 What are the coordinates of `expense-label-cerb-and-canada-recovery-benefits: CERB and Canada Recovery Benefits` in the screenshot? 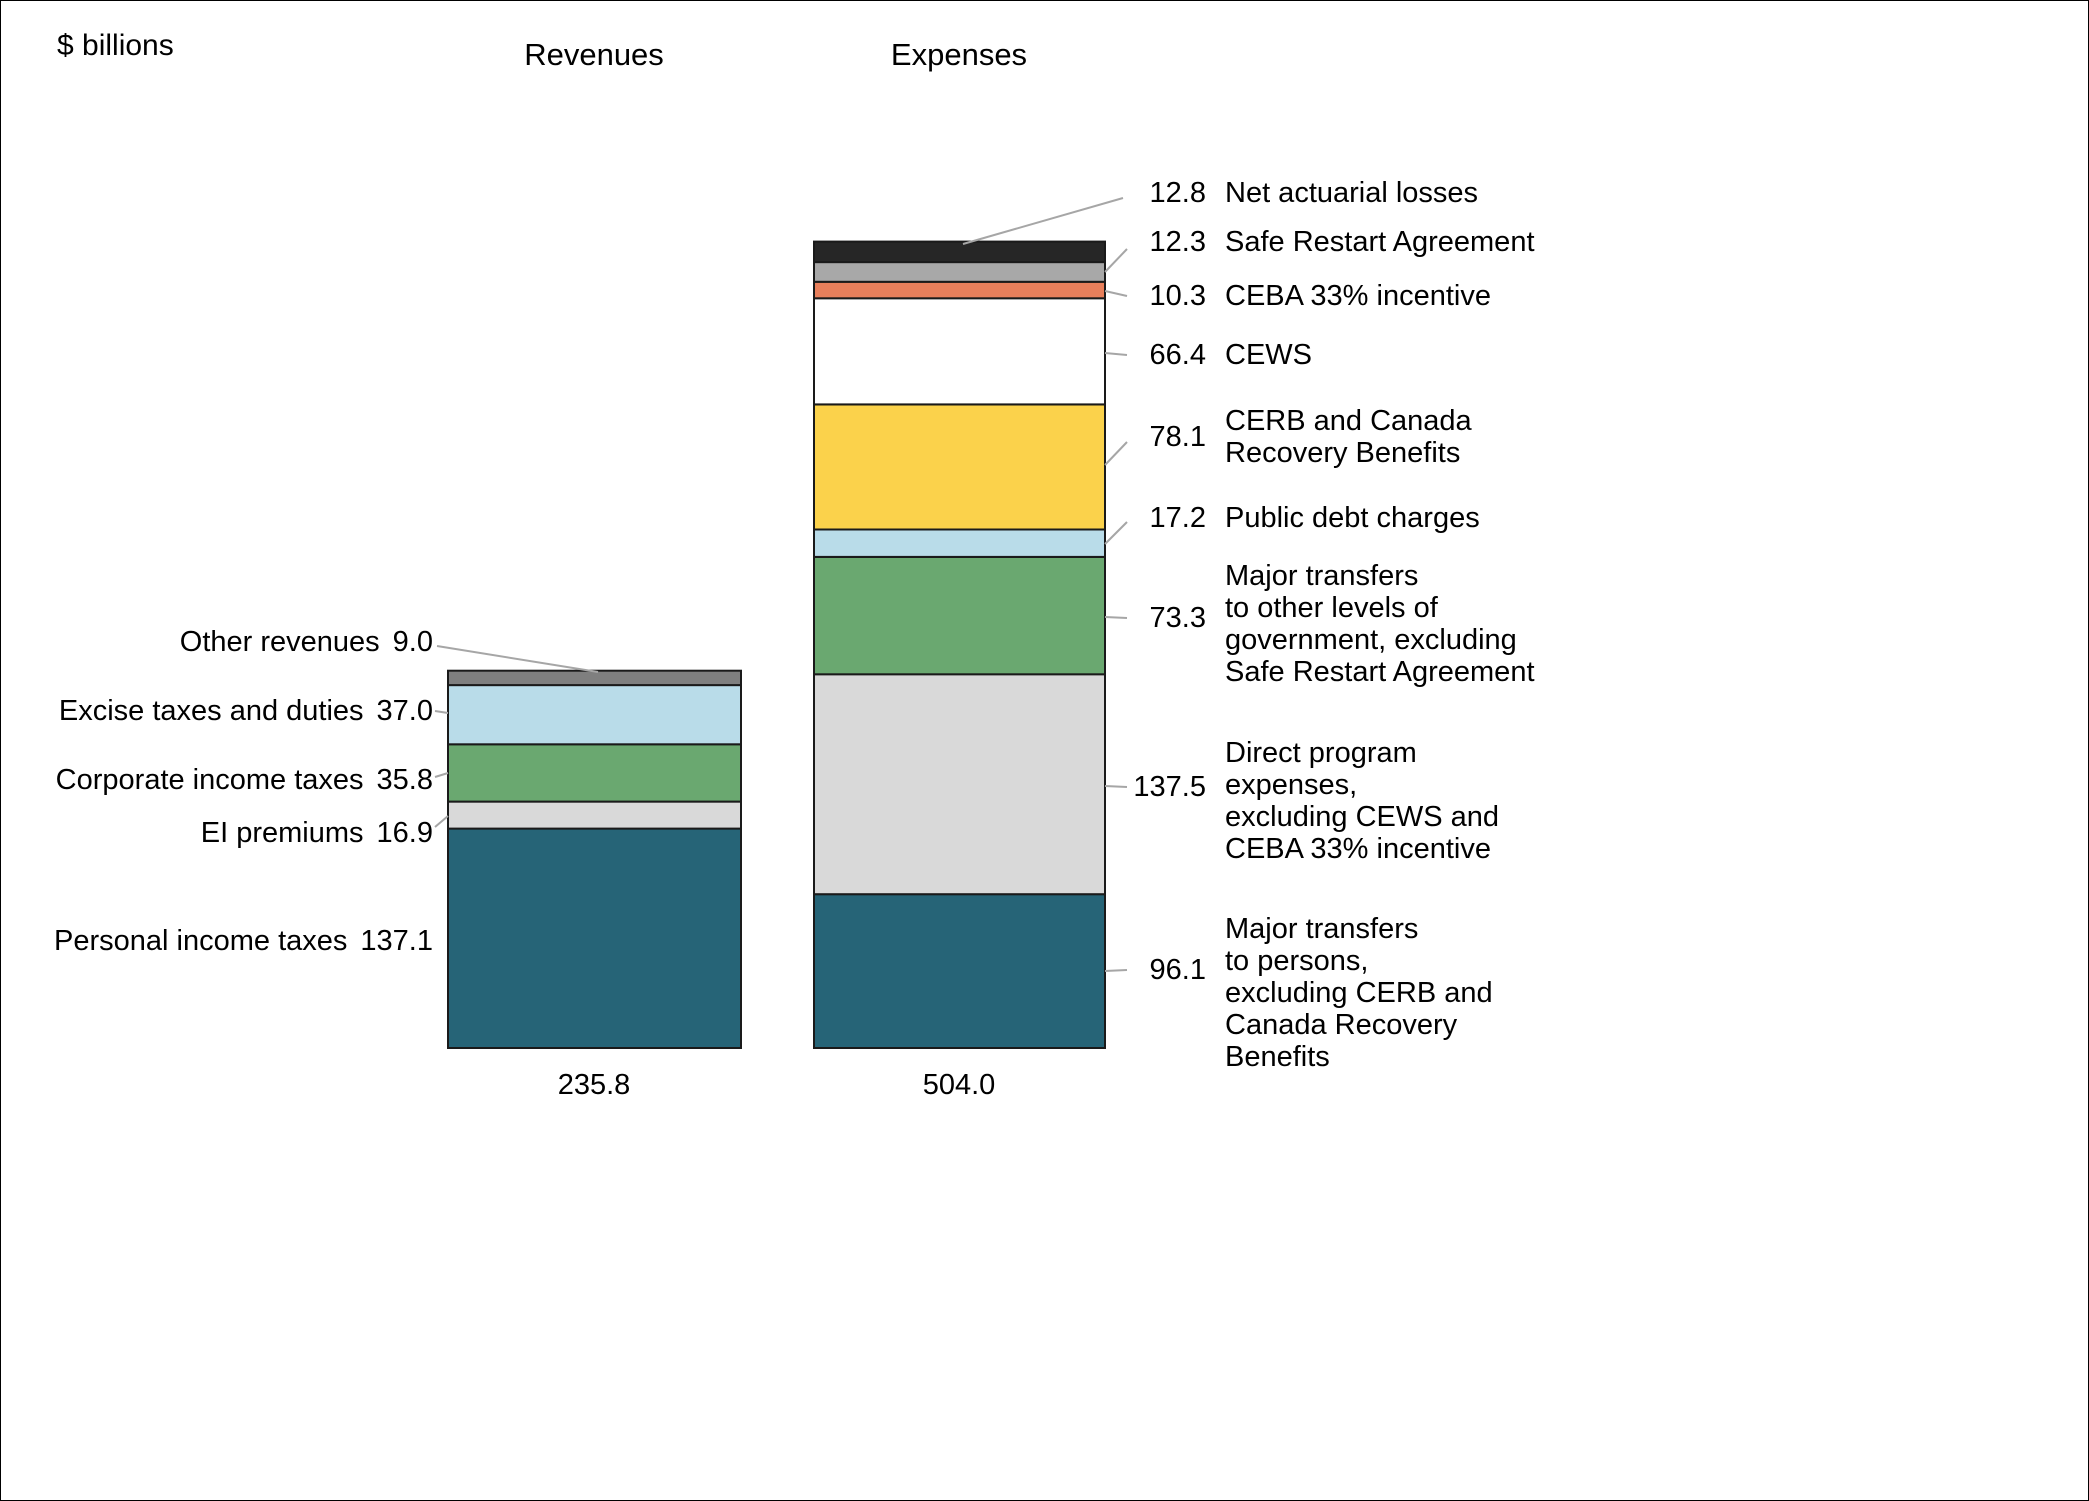 It's located at (1348, 437).